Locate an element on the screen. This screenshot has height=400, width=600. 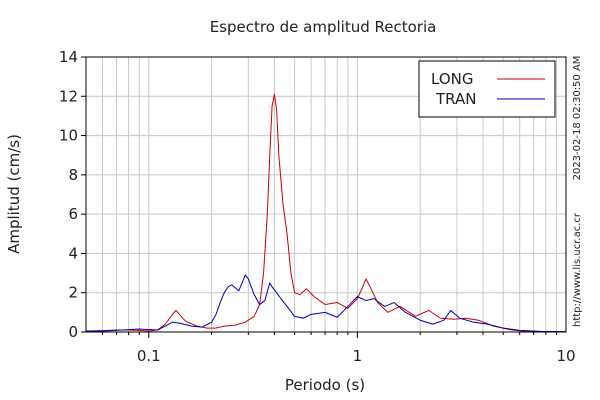
series-line-tran is located at coordinates (326, 303).